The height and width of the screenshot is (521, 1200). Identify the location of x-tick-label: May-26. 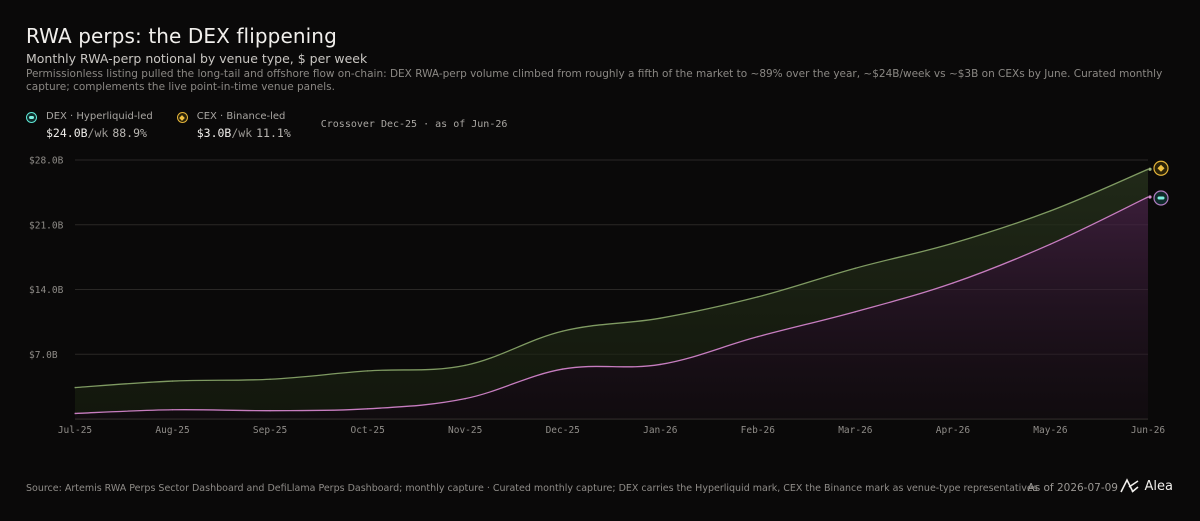
(1050, 430).